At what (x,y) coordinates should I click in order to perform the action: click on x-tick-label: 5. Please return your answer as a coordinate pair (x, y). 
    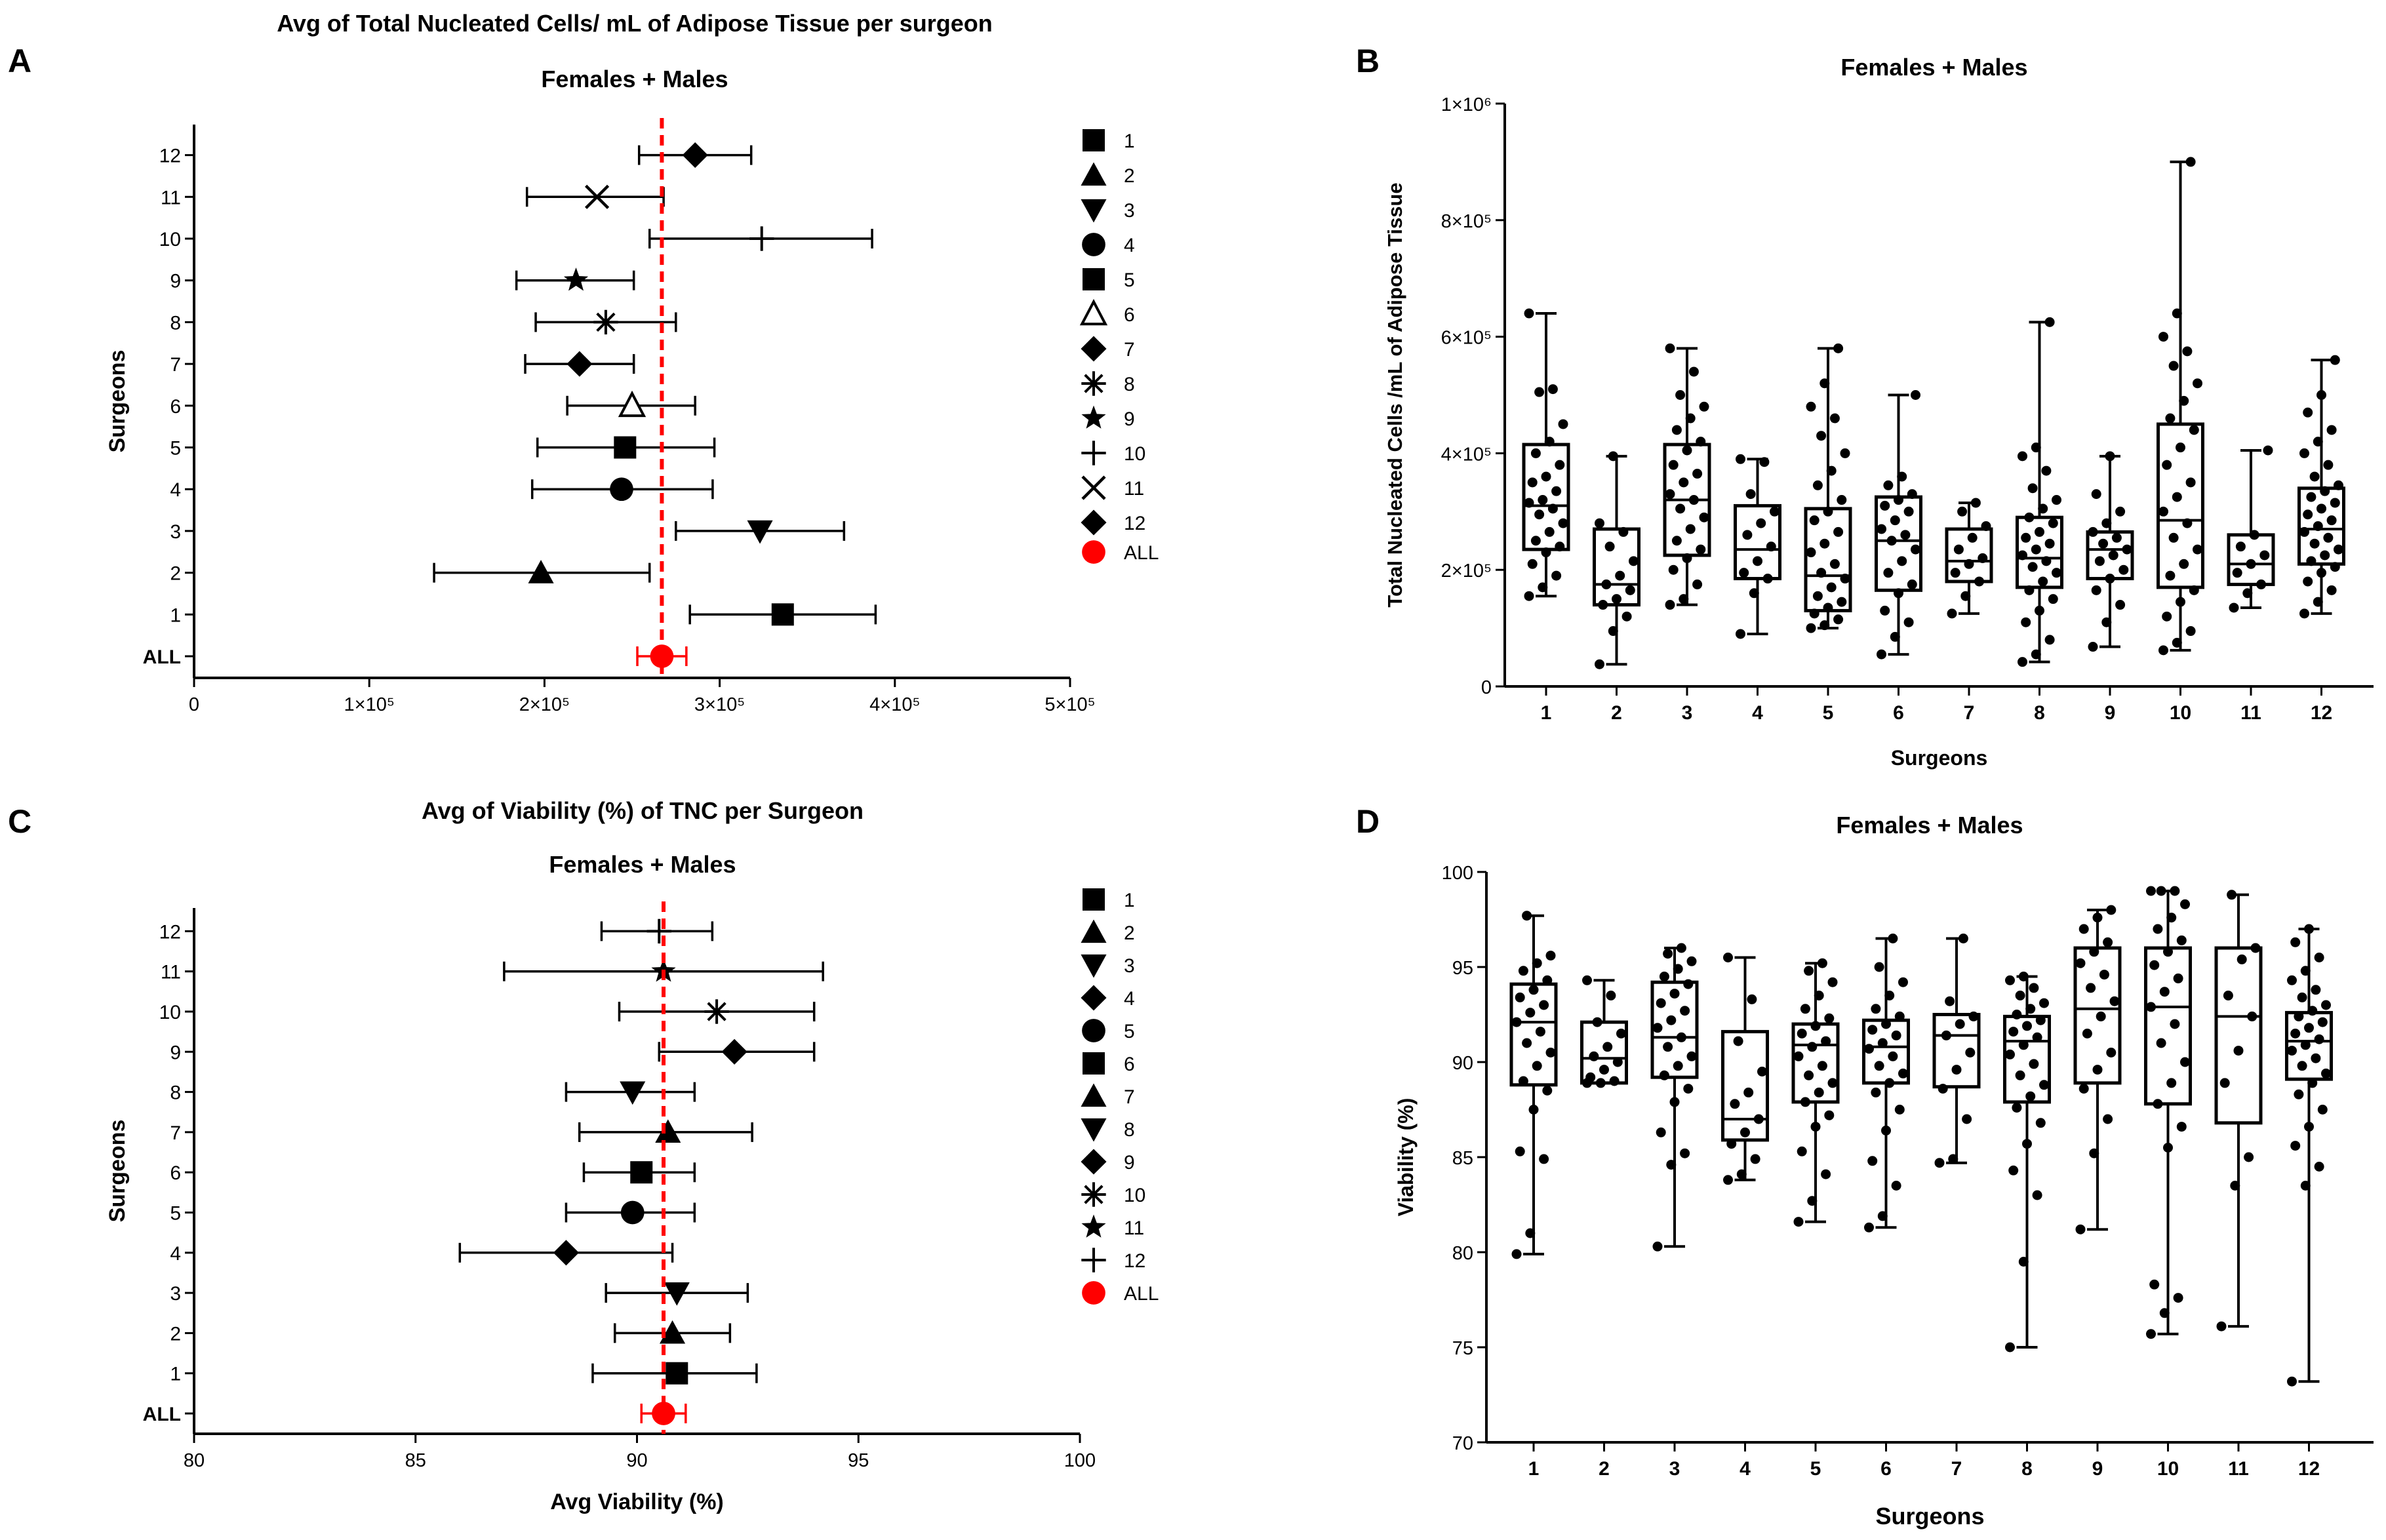
    Looking at the image, I should click on (1828, 713).